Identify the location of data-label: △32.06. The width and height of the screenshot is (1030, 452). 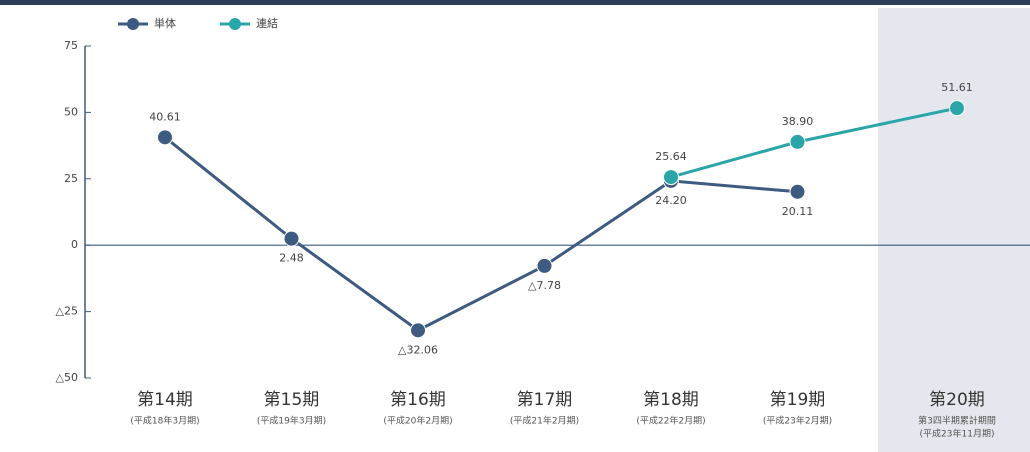
(418, 349).